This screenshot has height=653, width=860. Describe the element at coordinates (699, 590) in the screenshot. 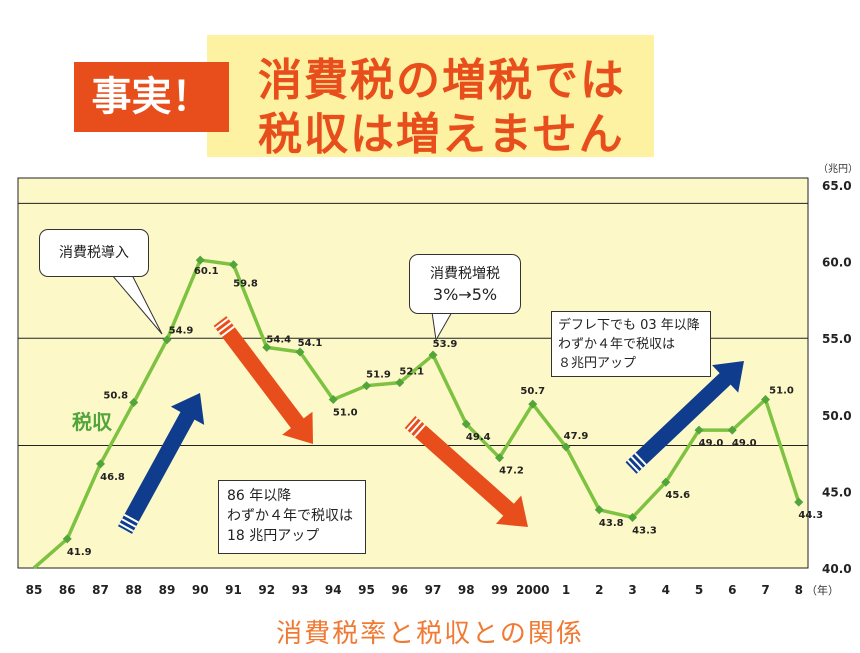

I see `x-tick-5: 5` at that location.